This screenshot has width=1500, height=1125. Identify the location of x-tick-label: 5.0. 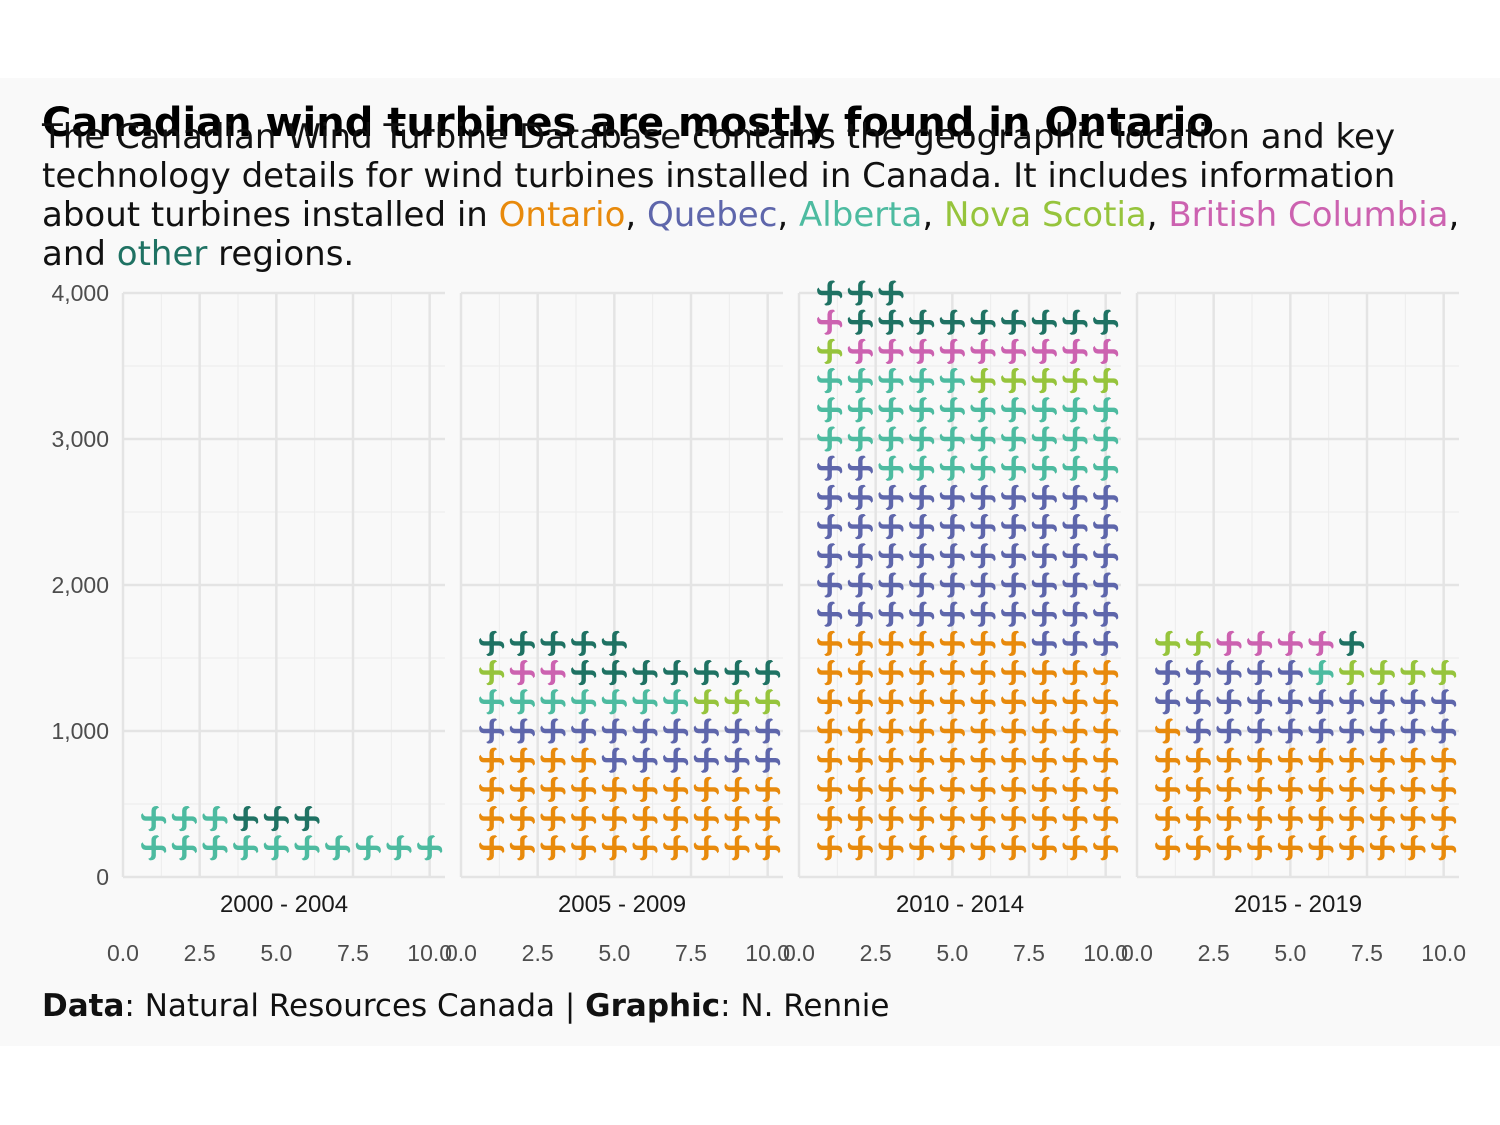
(952, 953).